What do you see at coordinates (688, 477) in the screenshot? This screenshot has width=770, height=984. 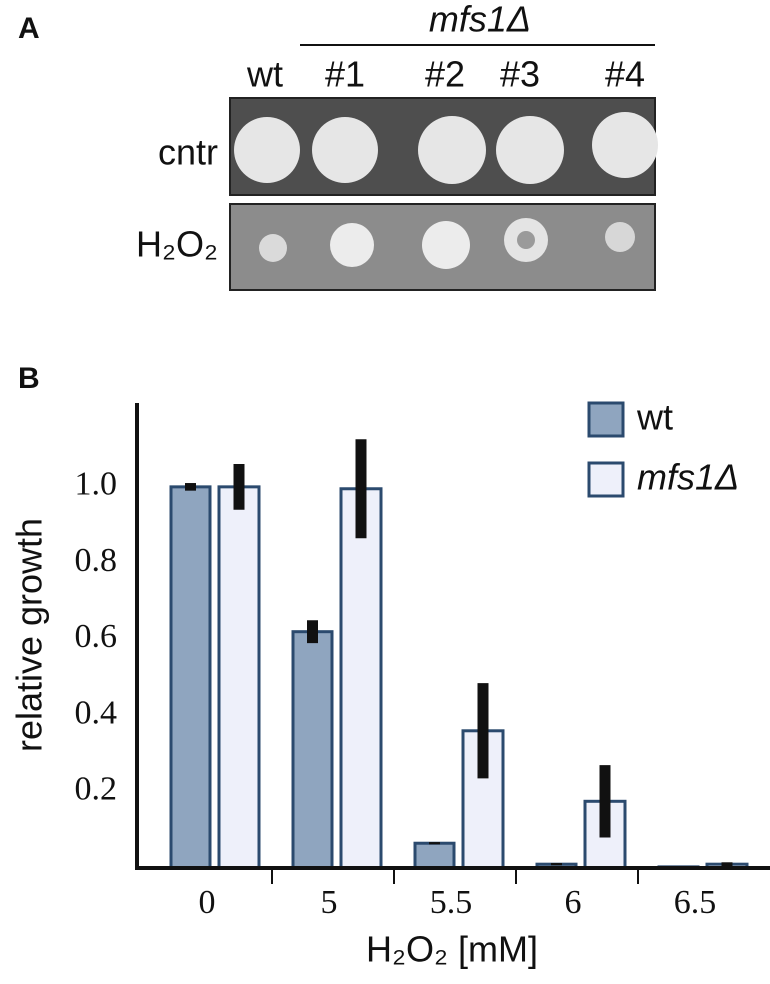 I see `legend-label: mfs1Δ` at bounding box center [688, 477].